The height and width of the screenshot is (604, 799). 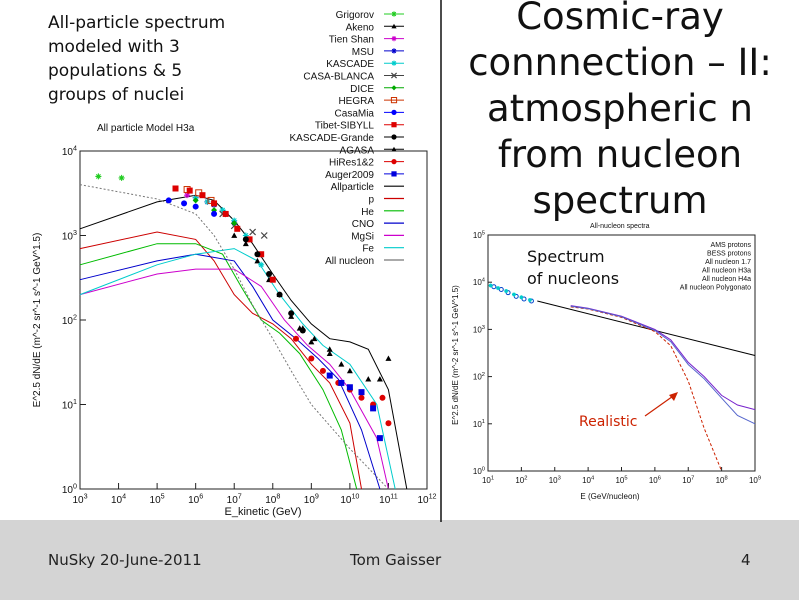 What do you see at coordinates (356, 101) in the screenshot?
I see `legend-label: HEGRA` at bounding box center [356, 101].